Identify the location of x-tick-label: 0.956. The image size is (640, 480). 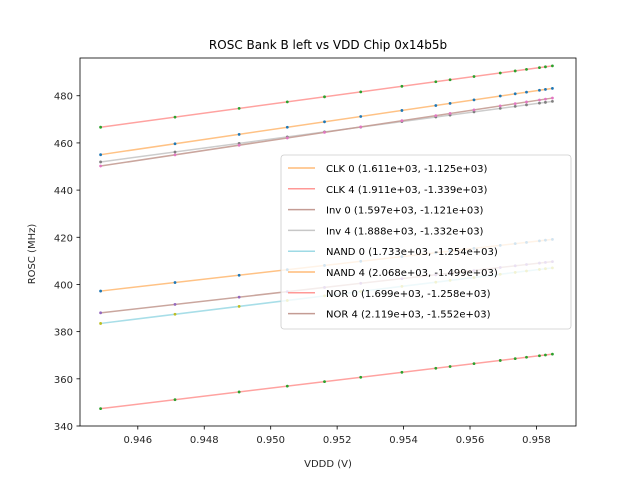
(470, 440).